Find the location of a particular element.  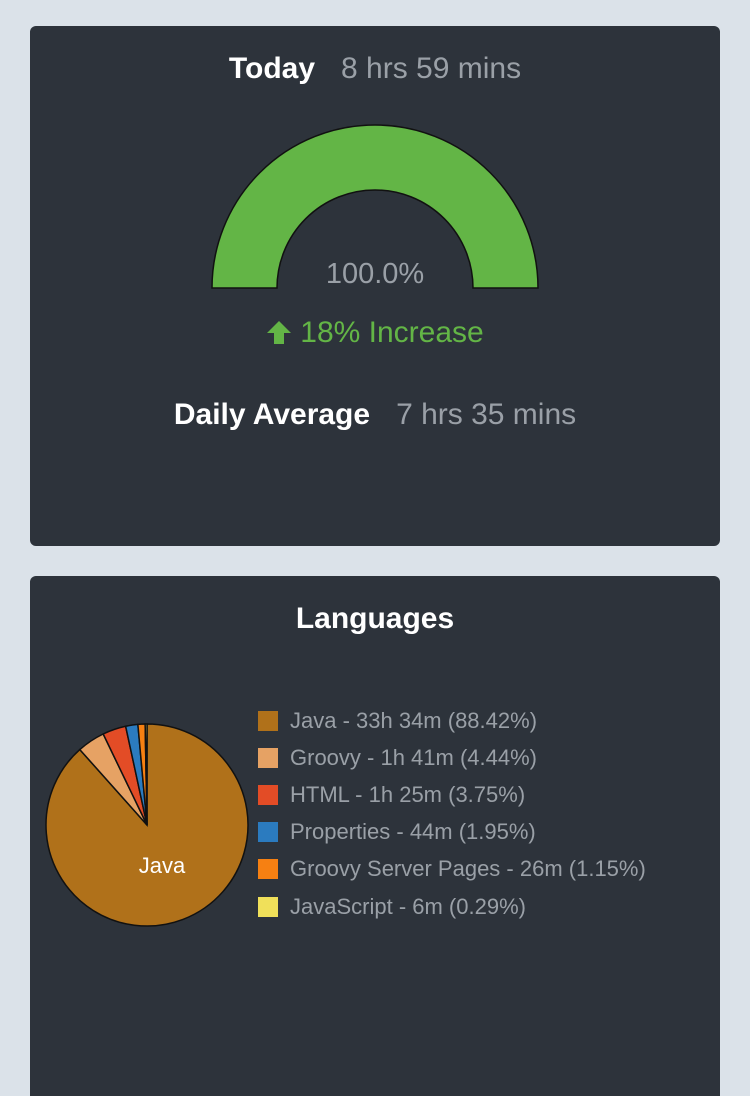

legend-item-html: HTML - 1h 25m (3.75%) is located at coordinates (452, 794).